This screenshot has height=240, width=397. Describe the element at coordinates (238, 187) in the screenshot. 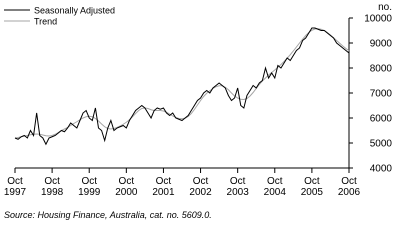

I see `x-tick-label: Oct 2003` at that location.